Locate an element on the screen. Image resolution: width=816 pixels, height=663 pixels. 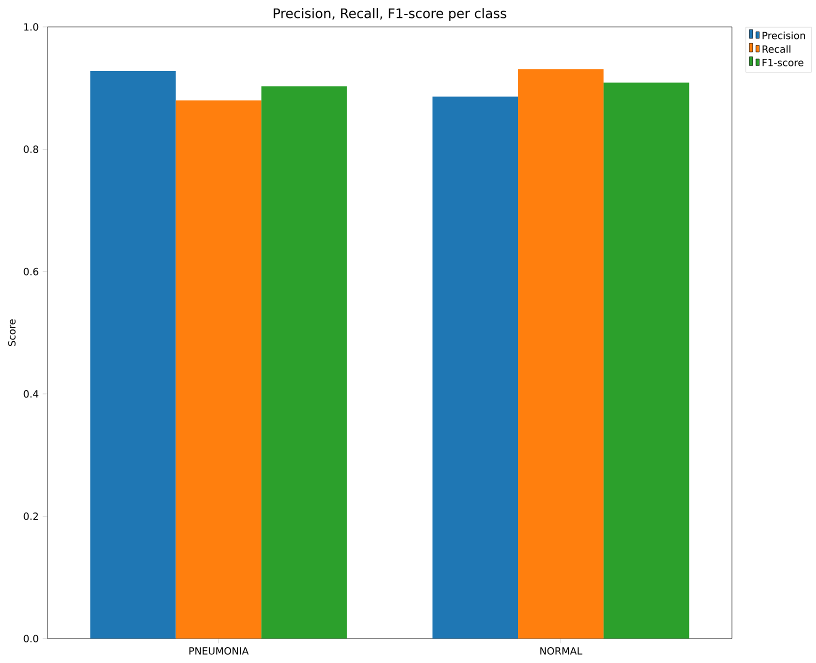
chart-title: Precision, Recall, F1-score per class is located at coordinates (390, 14).